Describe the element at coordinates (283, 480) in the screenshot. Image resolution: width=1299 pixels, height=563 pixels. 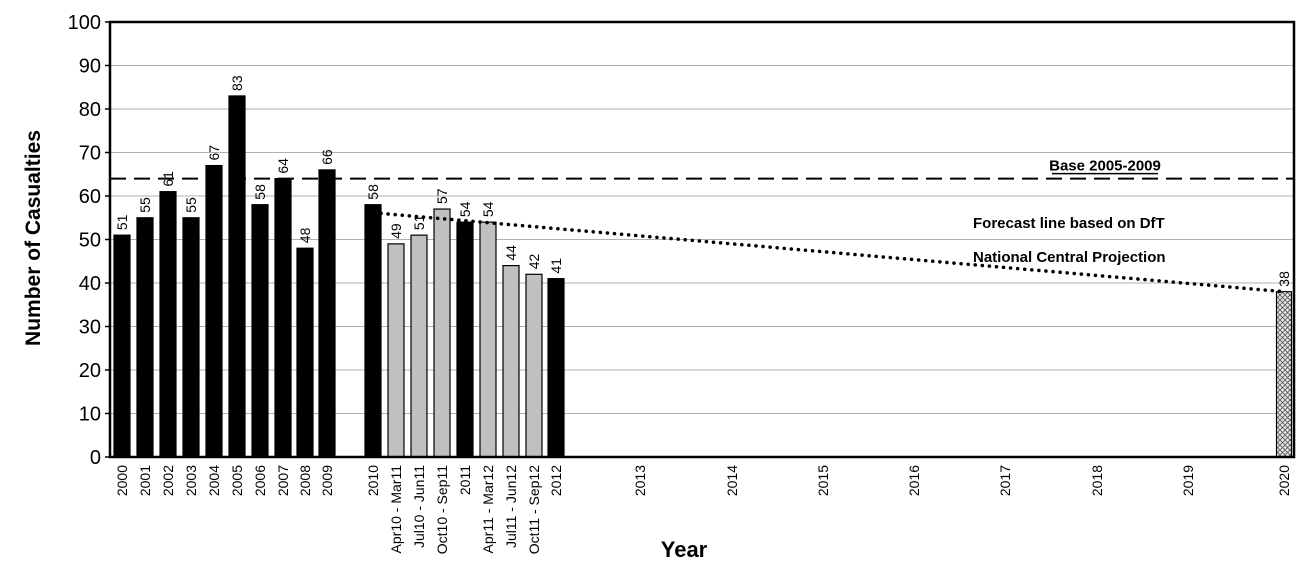
I see `x-tick-label: 2007` at that location.